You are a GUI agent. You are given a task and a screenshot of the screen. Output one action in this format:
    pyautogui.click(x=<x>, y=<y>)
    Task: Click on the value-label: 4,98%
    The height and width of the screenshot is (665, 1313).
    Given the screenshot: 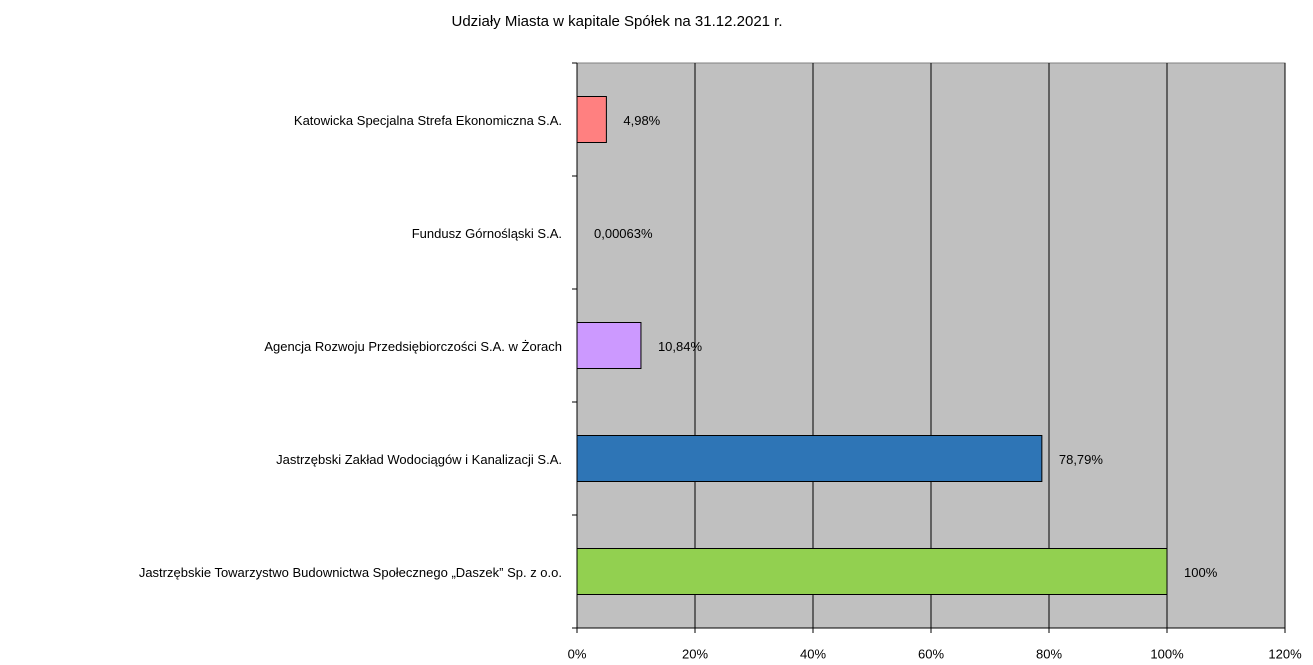 What is the action you would take?
    pyautogui.click(x=641, y=120)
    